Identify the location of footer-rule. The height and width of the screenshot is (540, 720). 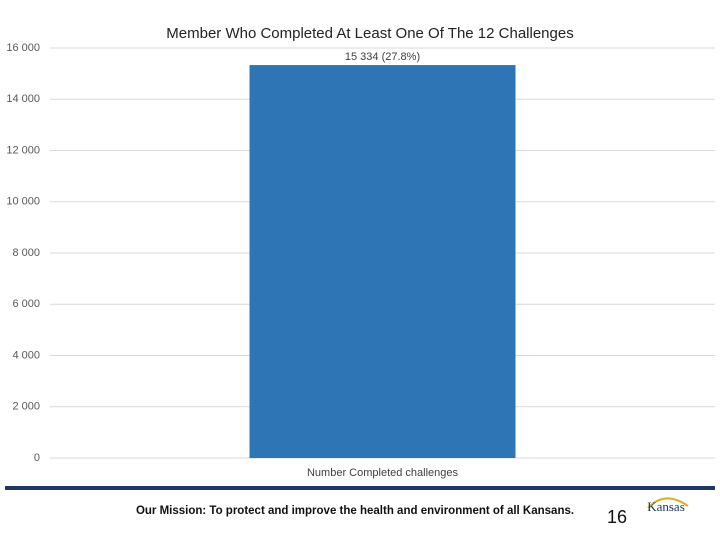
(360, 488).